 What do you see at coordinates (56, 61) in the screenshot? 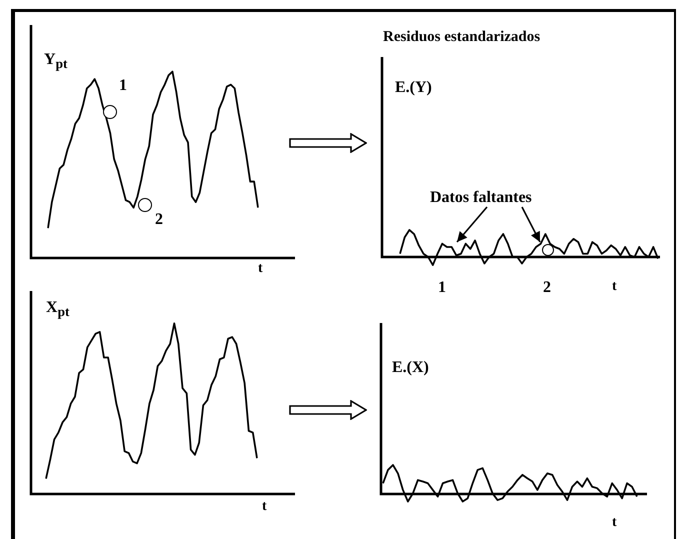
I see `y-axis-title: Y$_{pt}$` at bounding box center [56, 61].